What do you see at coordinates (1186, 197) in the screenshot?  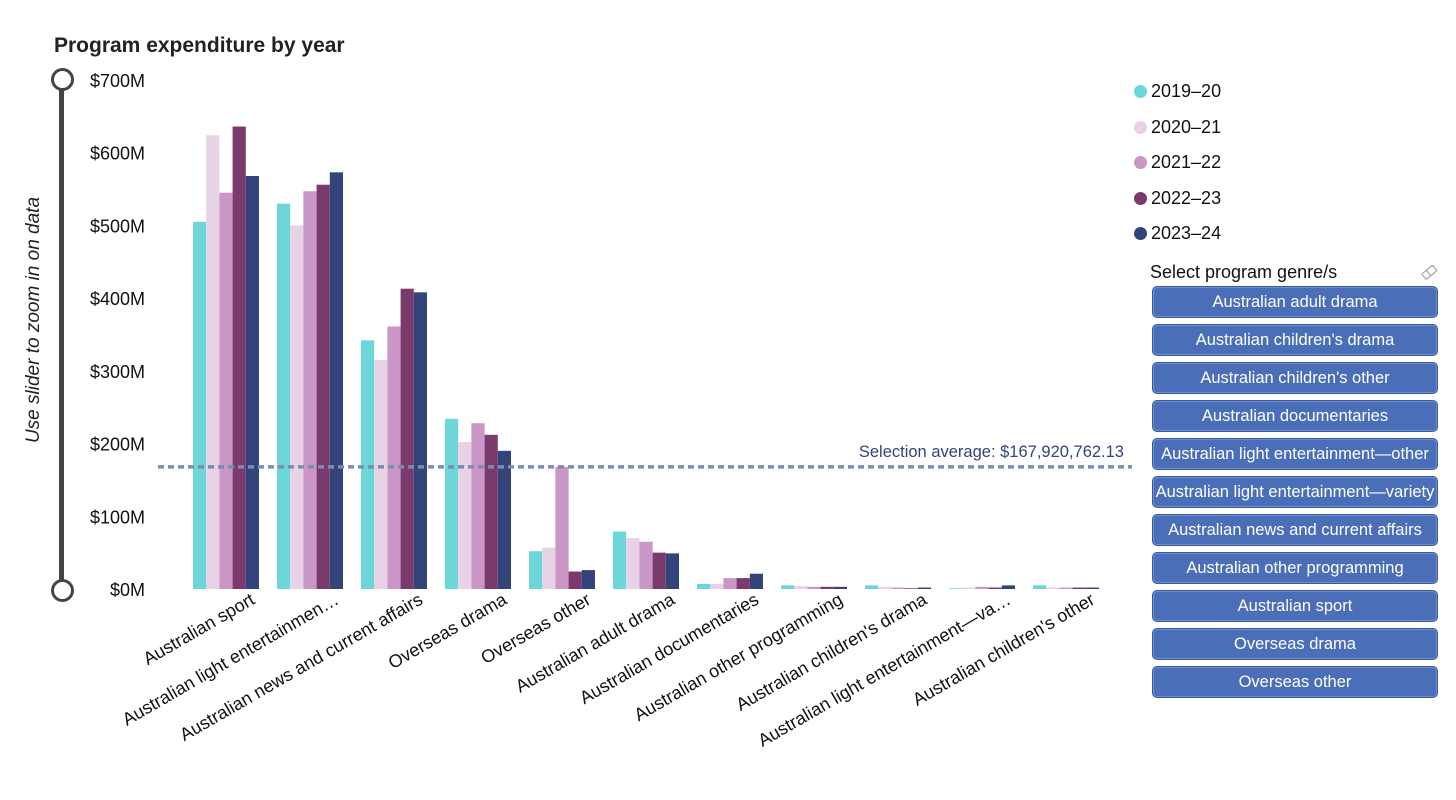 I see `legend-label: 2022–23` at bounding box center [1186, 197].